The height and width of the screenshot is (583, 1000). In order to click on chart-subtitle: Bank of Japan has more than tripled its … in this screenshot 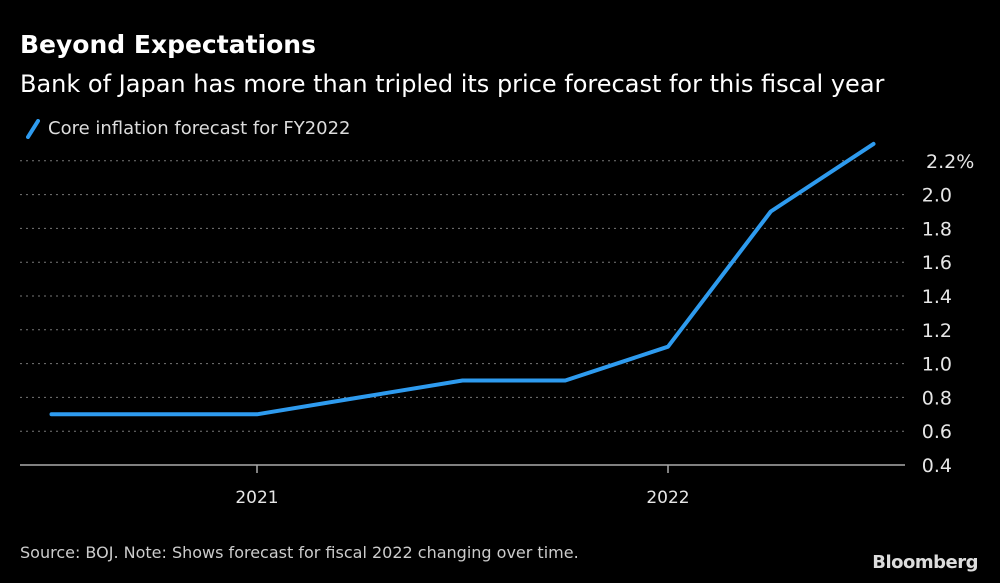, I will do `click(452, 84)`.